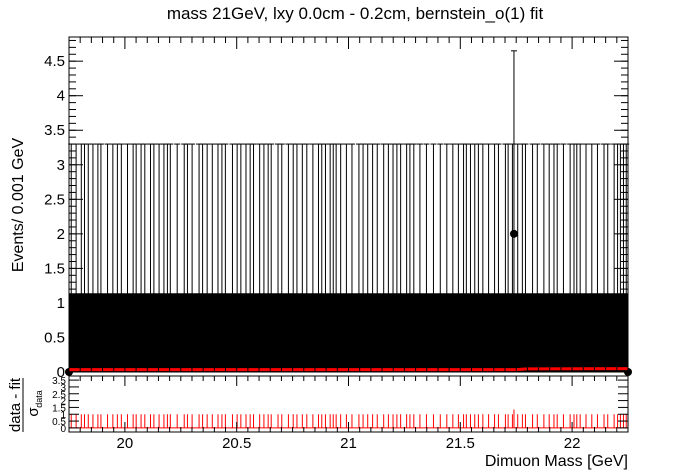 The width and height of the screenshot is (696, 472). I want to click on pull-y-tick-label: 3, so click(63, 388).